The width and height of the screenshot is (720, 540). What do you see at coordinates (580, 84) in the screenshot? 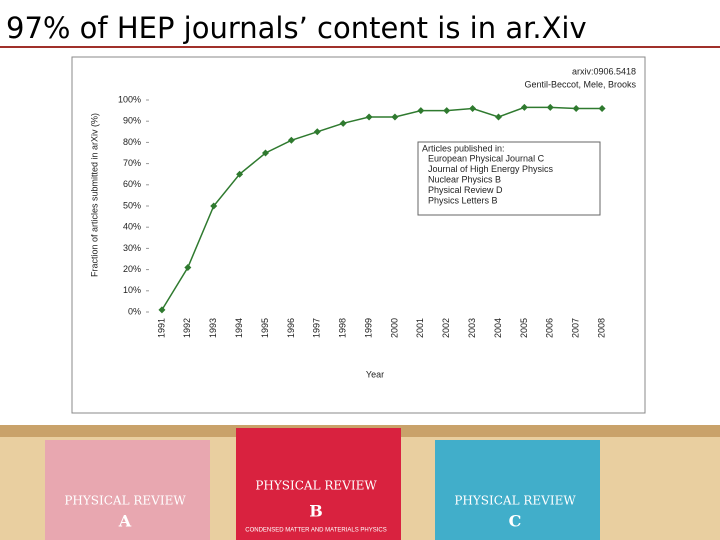
I see `annotation: Gentil-Beccot, Mele, Brooks` at bounding box center [580, 84].